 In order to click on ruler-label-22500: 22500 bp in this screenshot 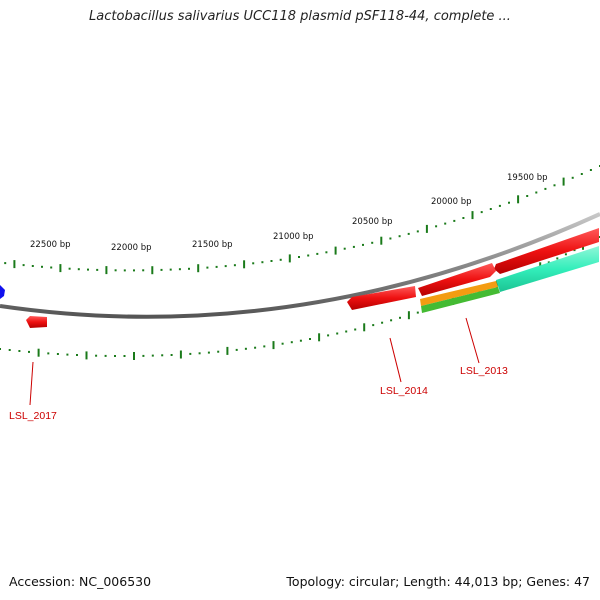, I will do `click(50, 245)`.